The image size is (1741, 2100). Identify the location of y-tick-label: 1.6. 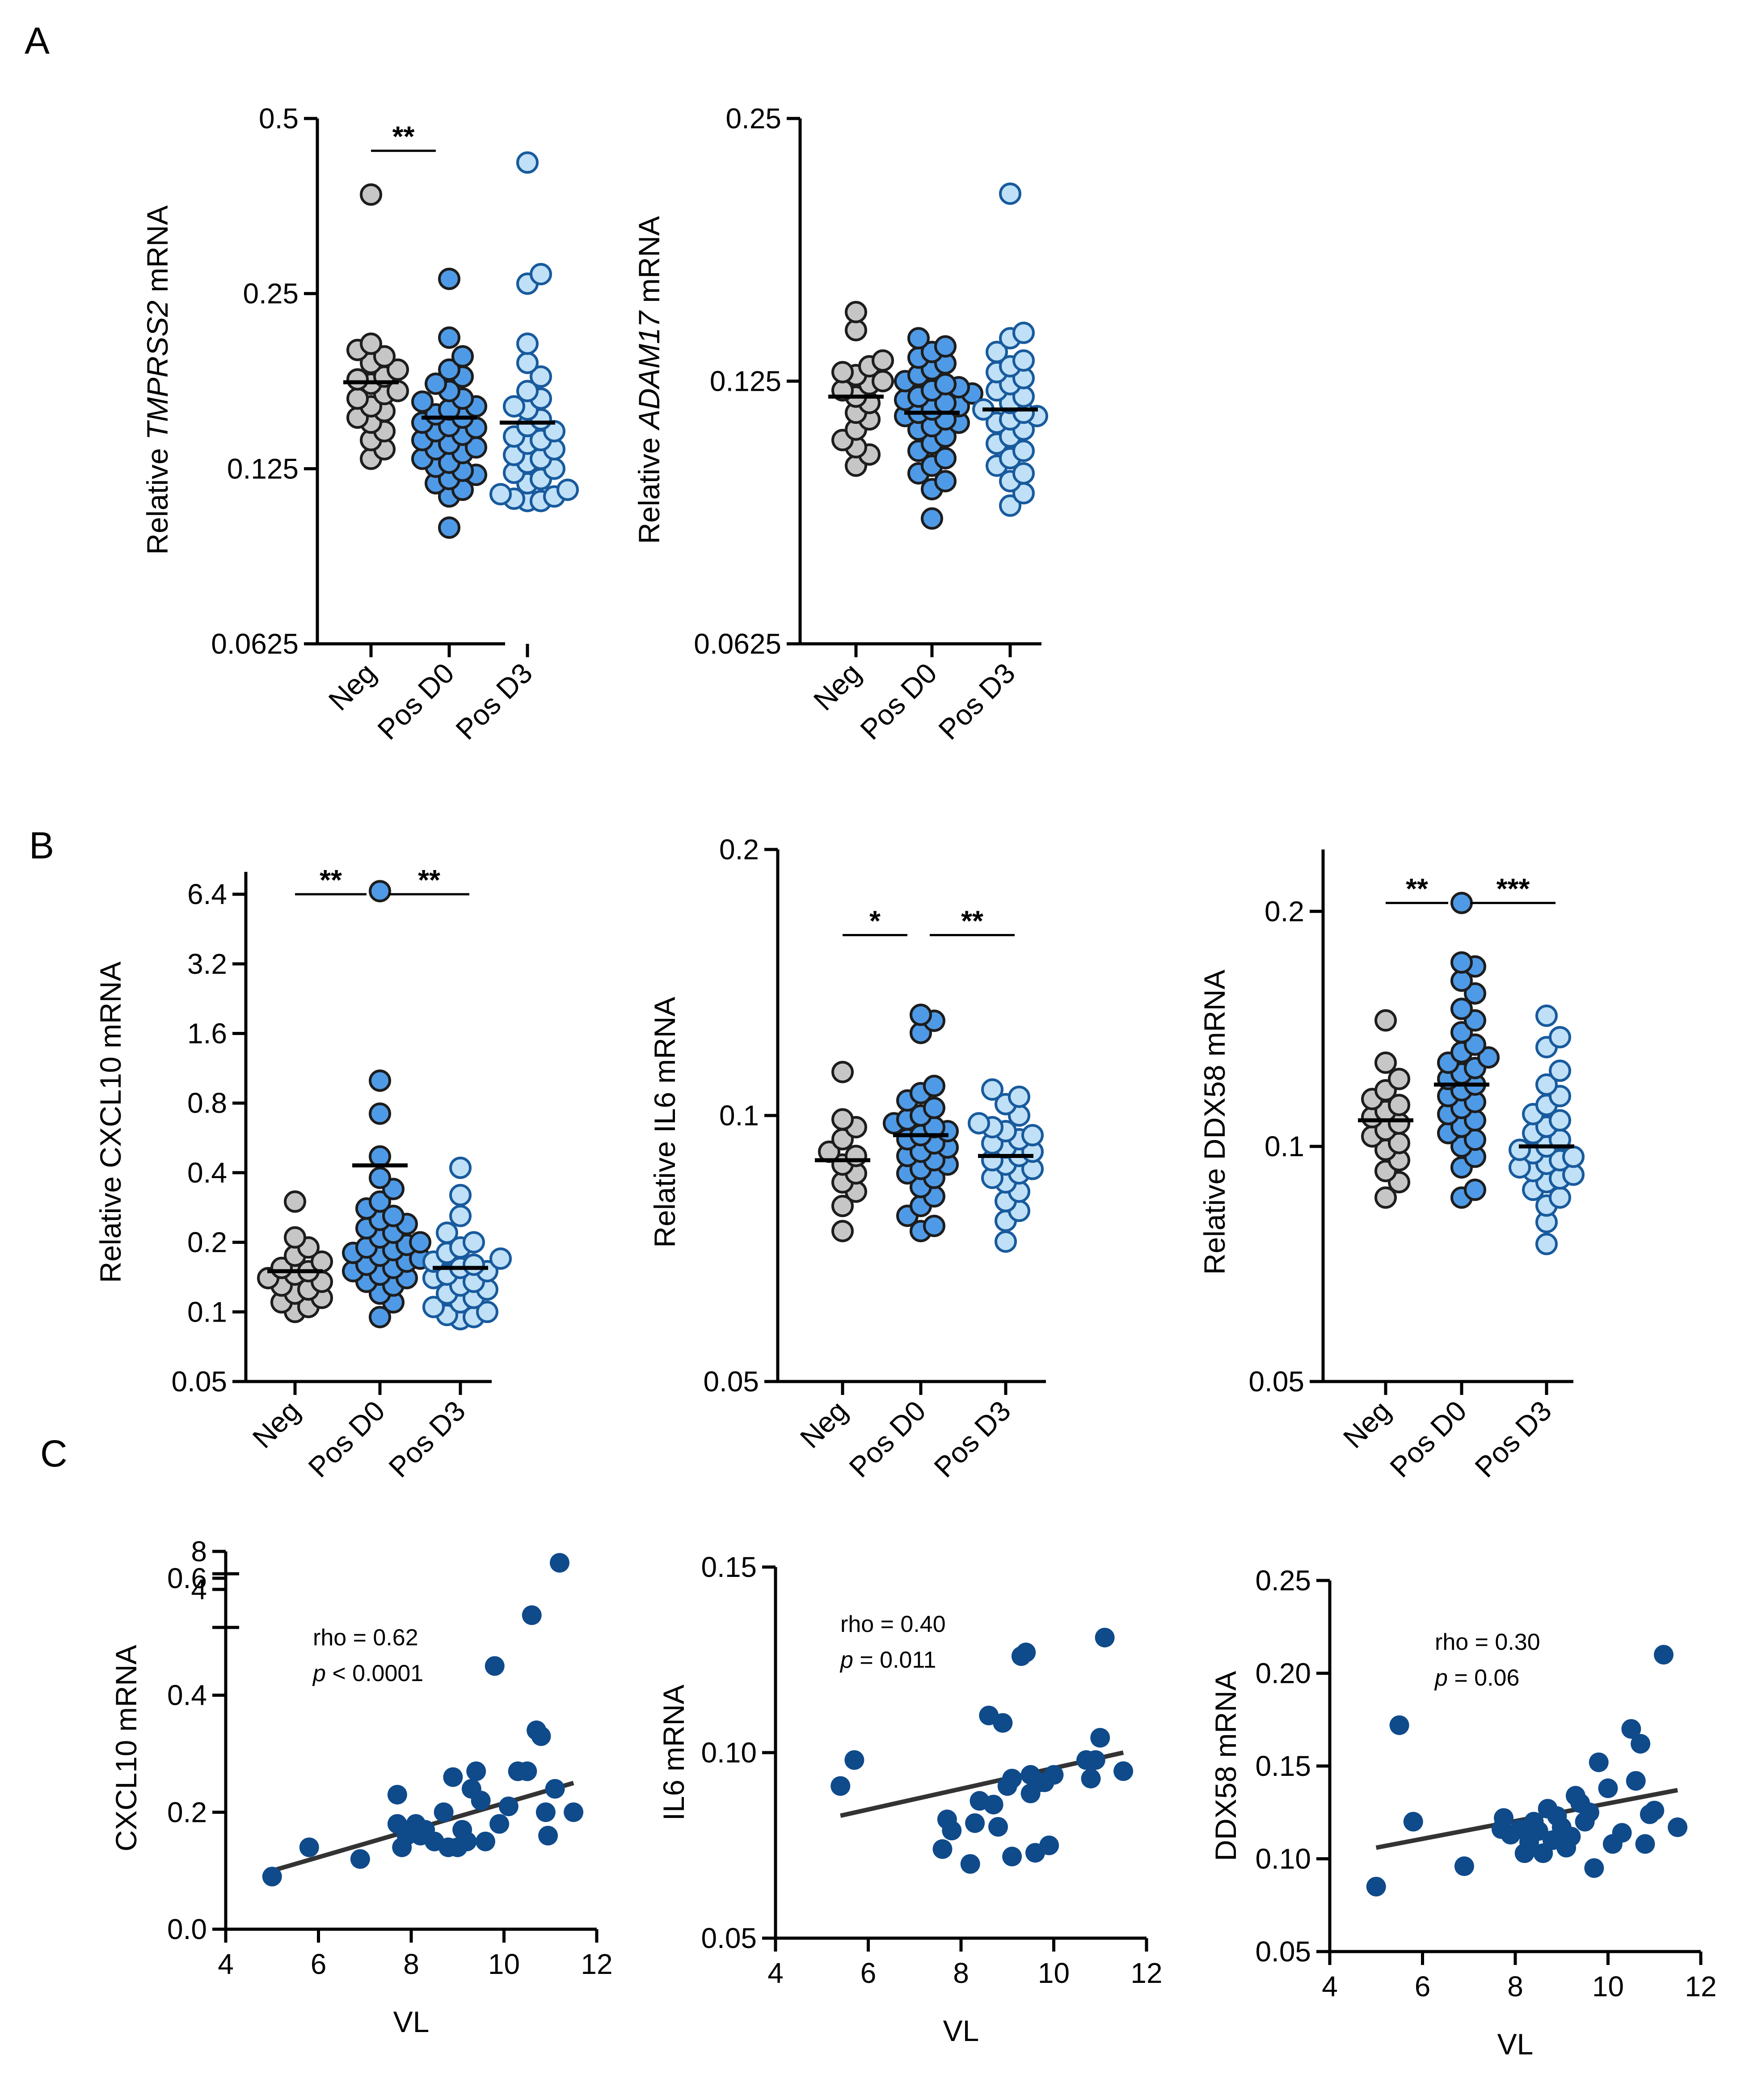
(207, 1034).